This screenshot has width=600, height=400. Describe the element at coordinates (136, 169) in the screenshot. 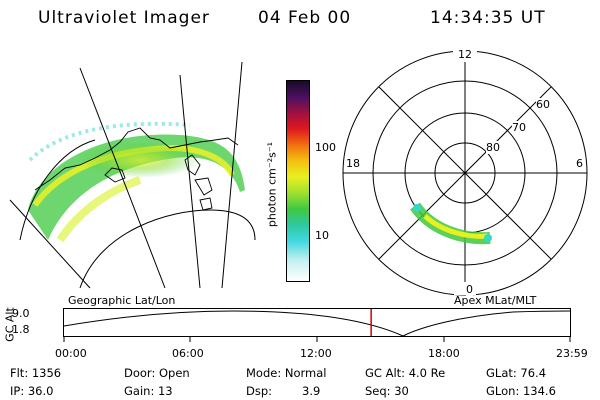

I see `coastline` at that location.